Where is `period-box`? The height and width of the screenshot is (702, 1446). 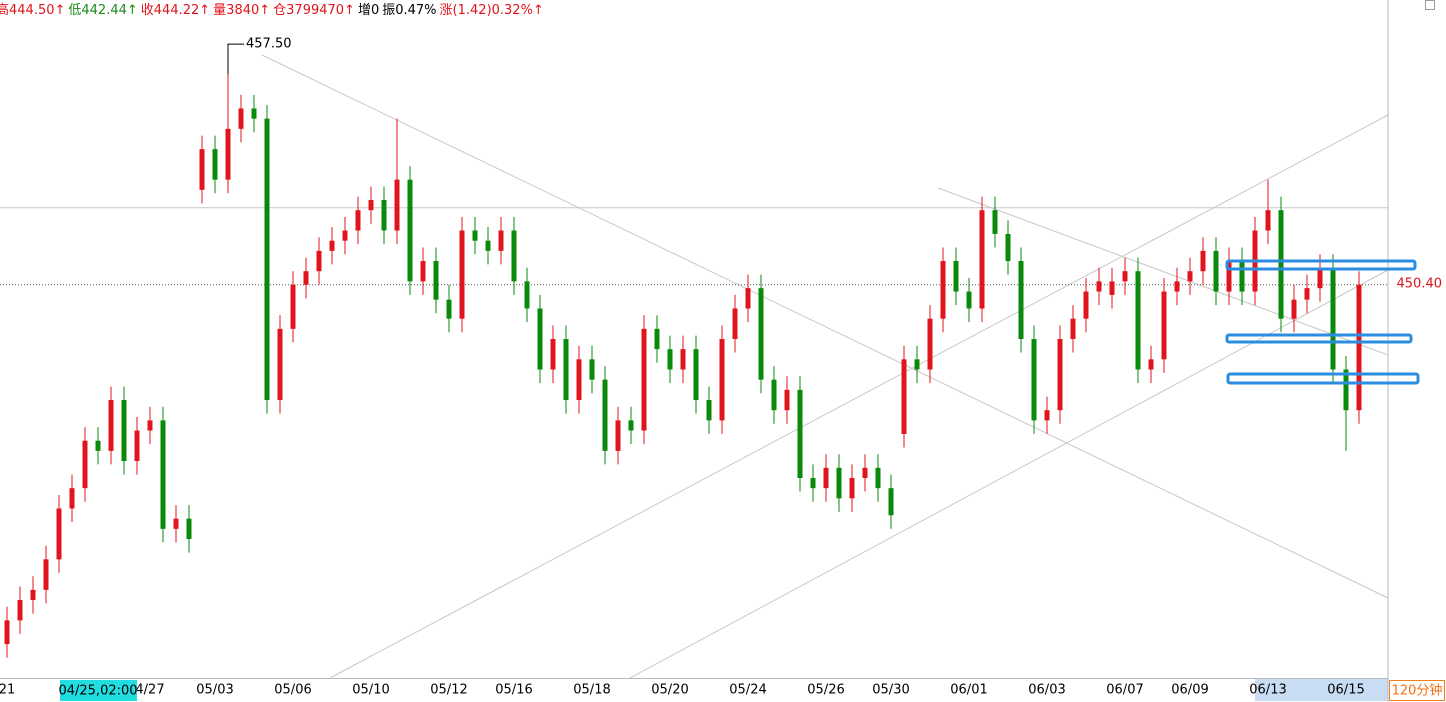 period-box is located at coordinates (1417, 690).